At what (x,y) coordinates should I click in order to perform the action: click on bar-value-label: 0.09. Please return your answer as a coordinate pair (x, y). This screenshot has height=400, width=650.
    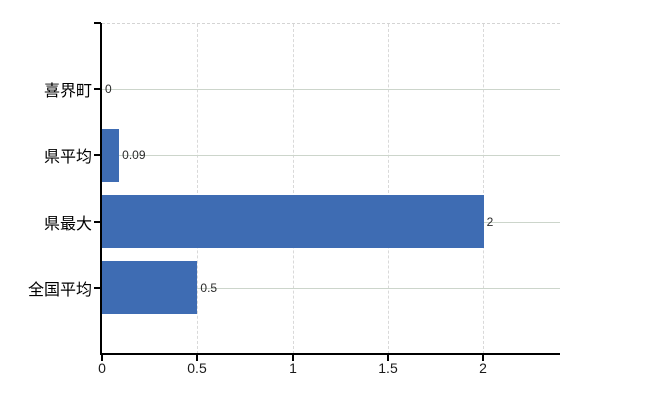
    Looking at the image, I should click on (134, 155).